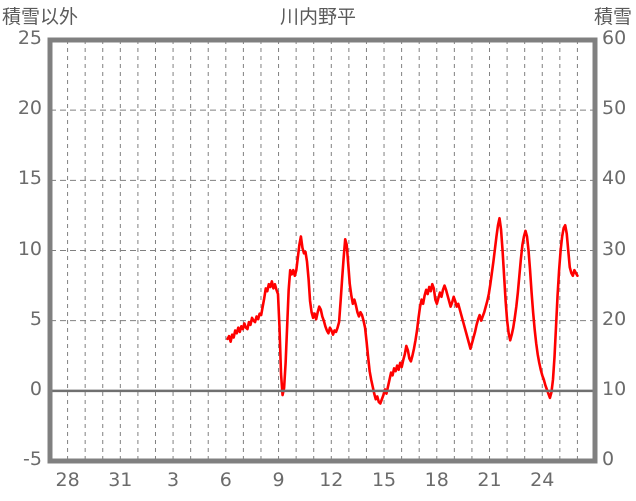 The height and width of the screenshot is (501, 636). I want to click on y-axis-tick-label: 20, so click(29, 108).